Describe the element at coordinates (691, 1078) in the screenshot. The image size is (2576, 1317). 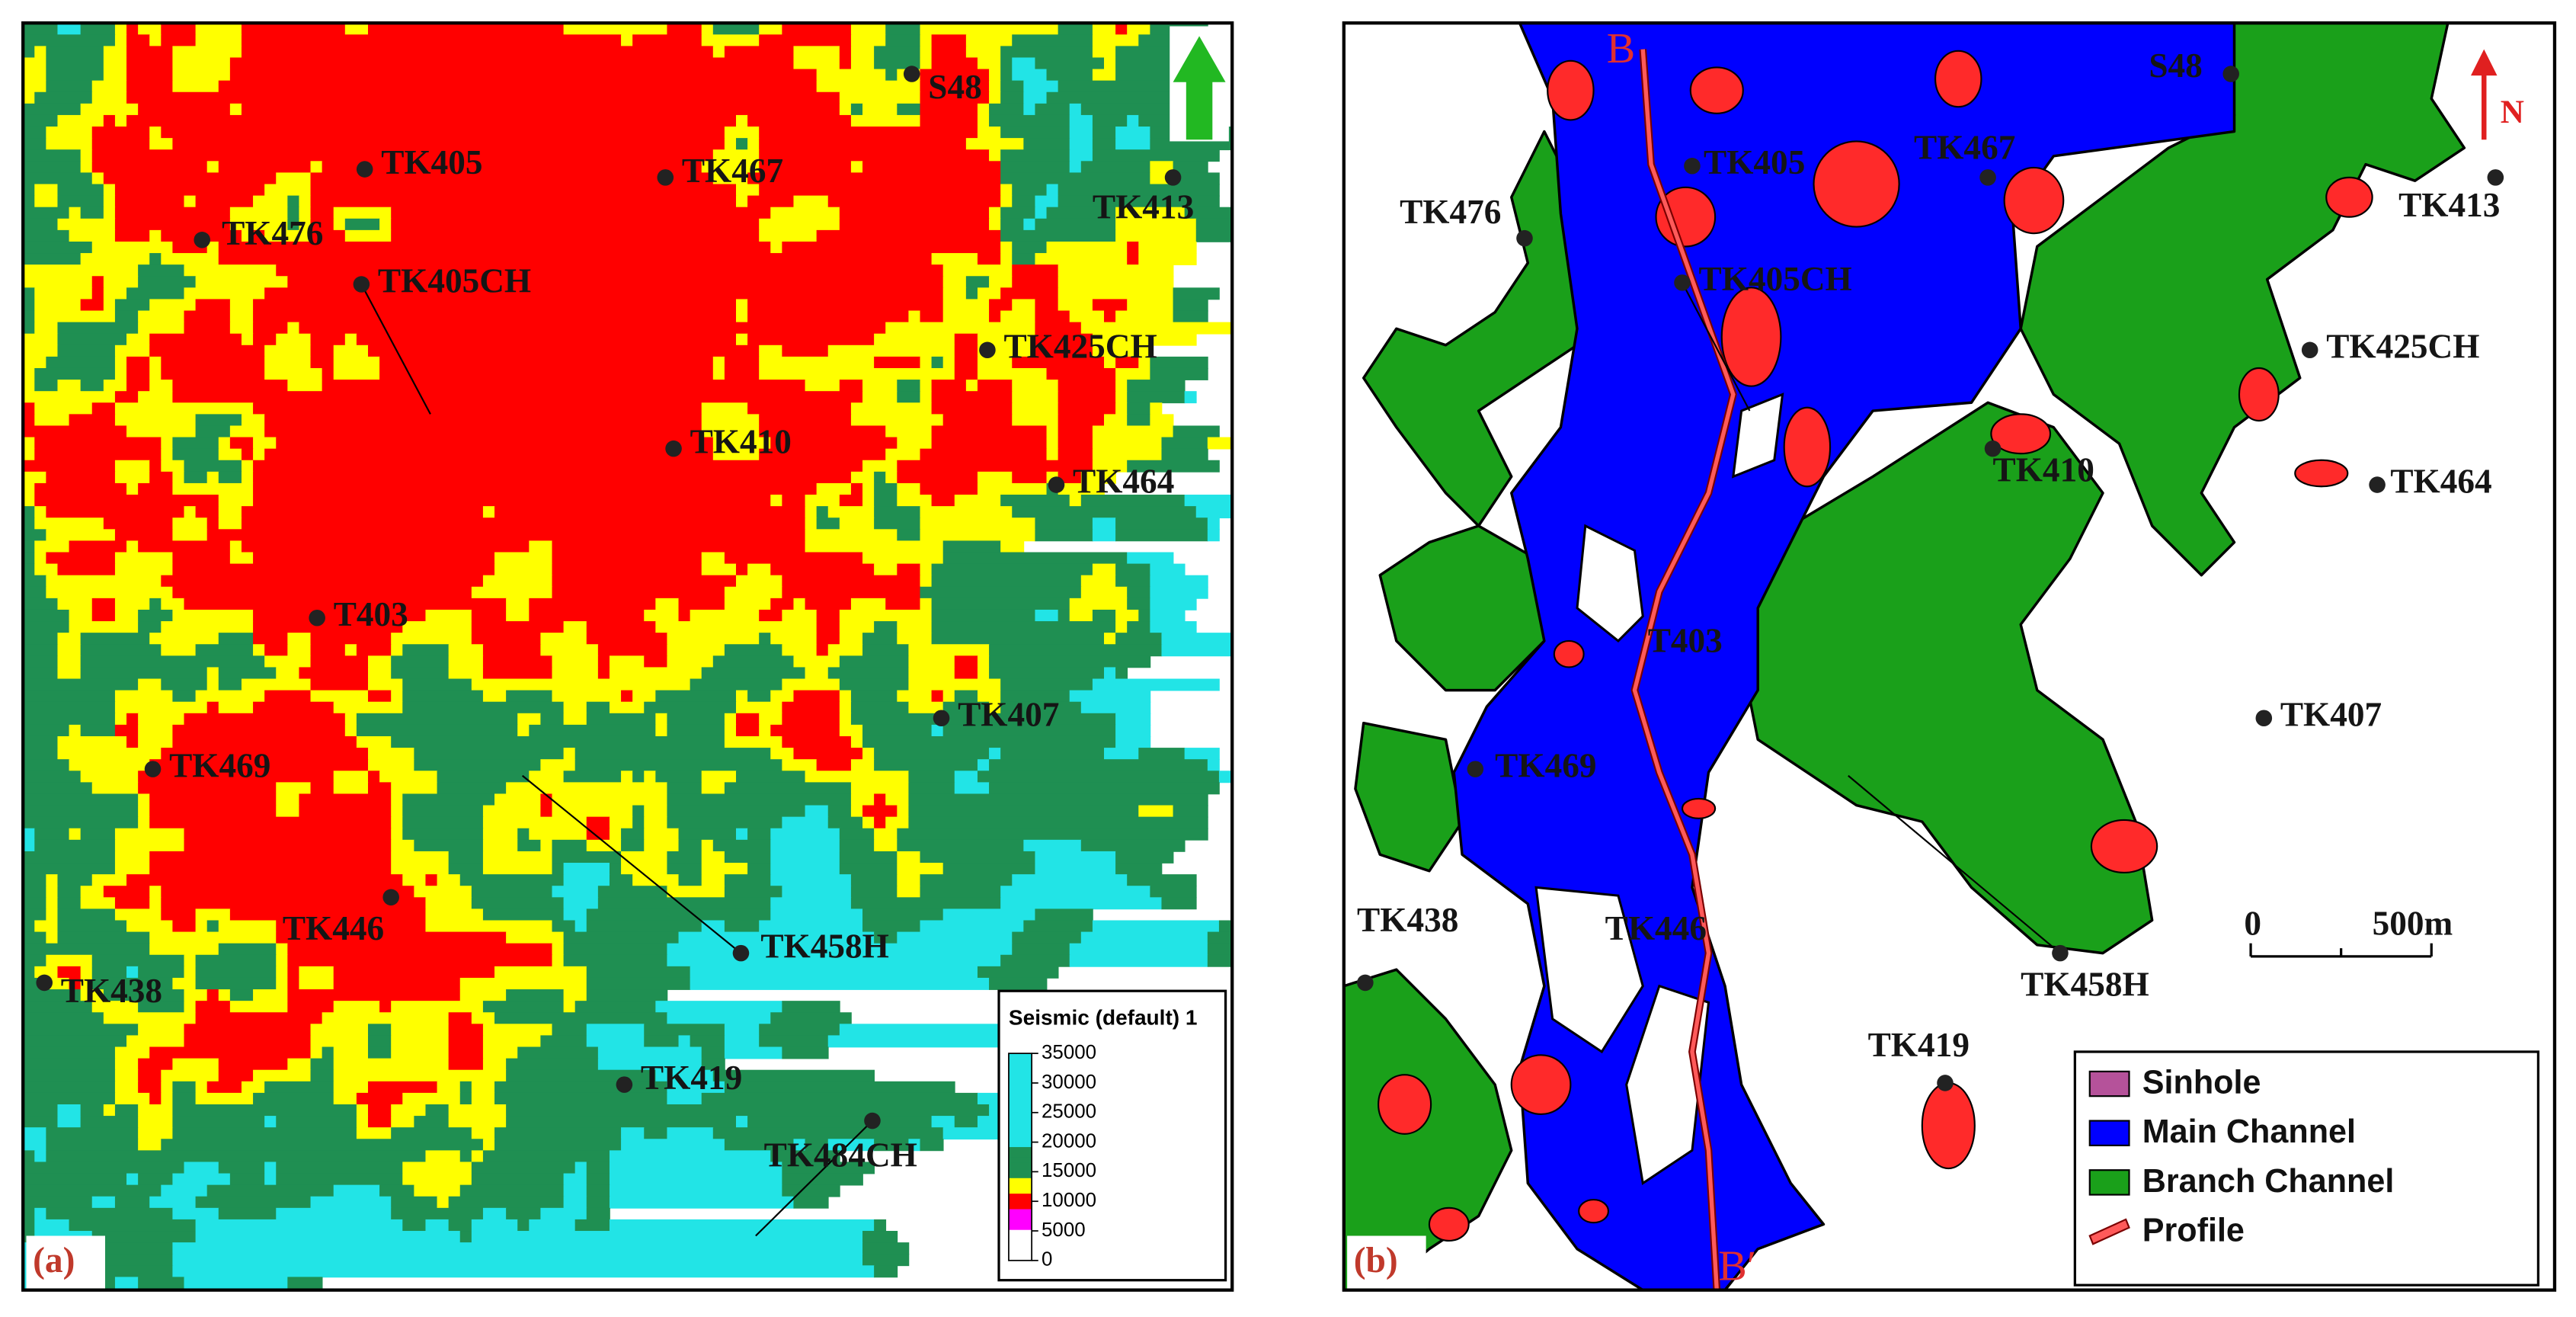
I see `well-label: TK419` at that location.